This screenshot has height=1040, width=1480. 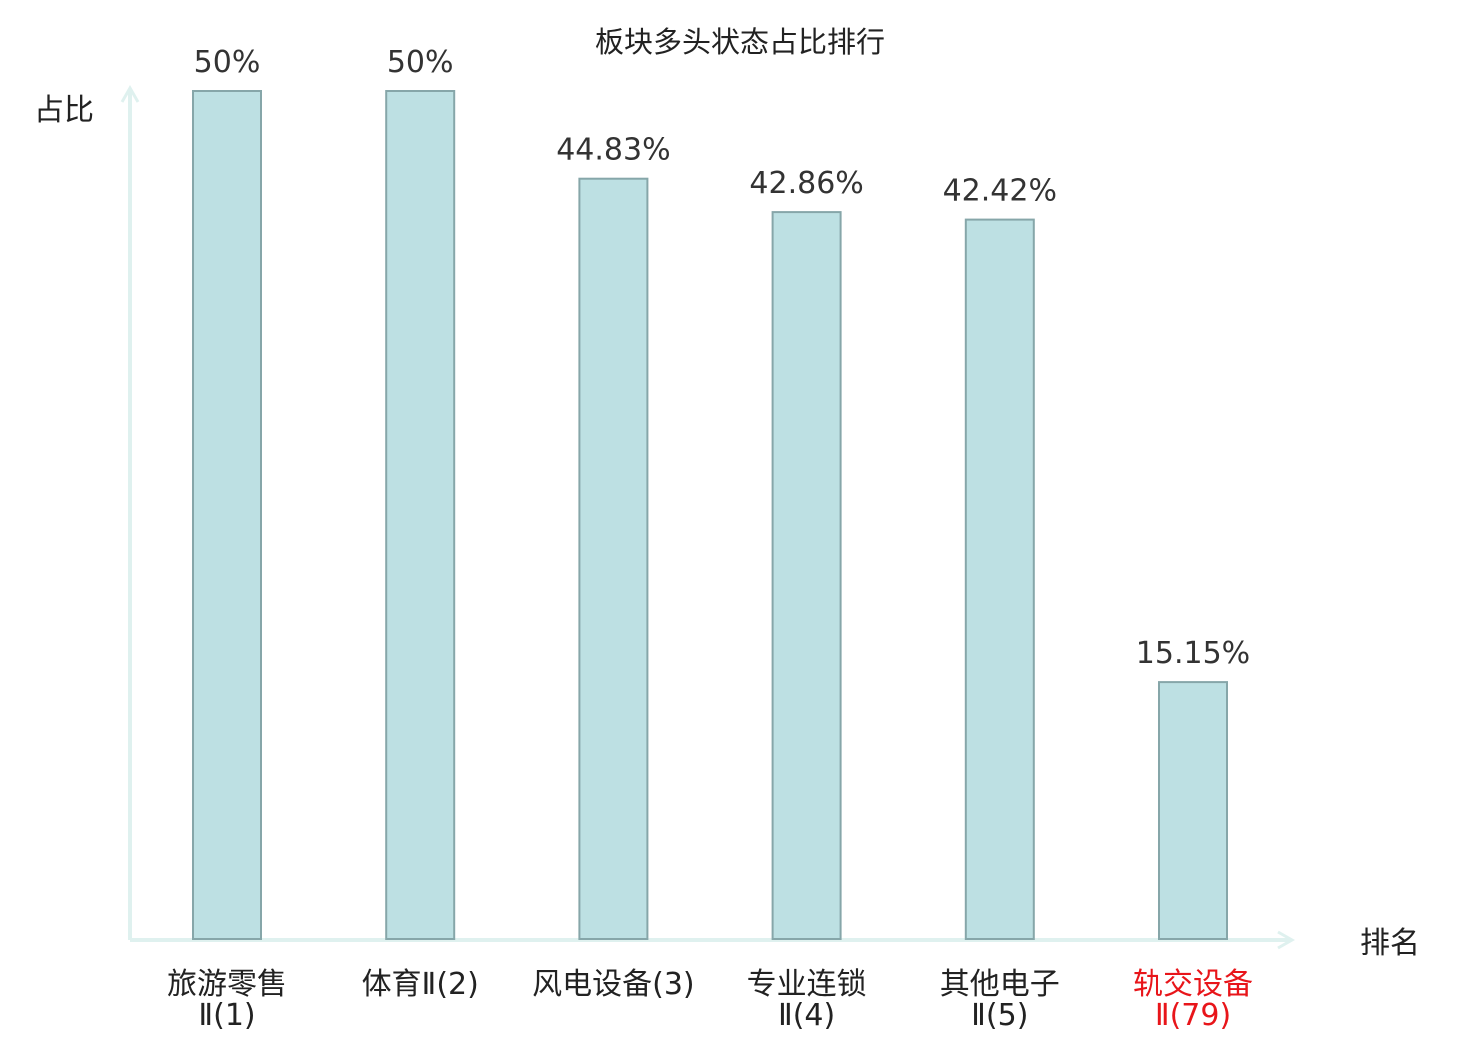 I want to click on category-label-6: 轨交设备, so click(x=1193, y=984).